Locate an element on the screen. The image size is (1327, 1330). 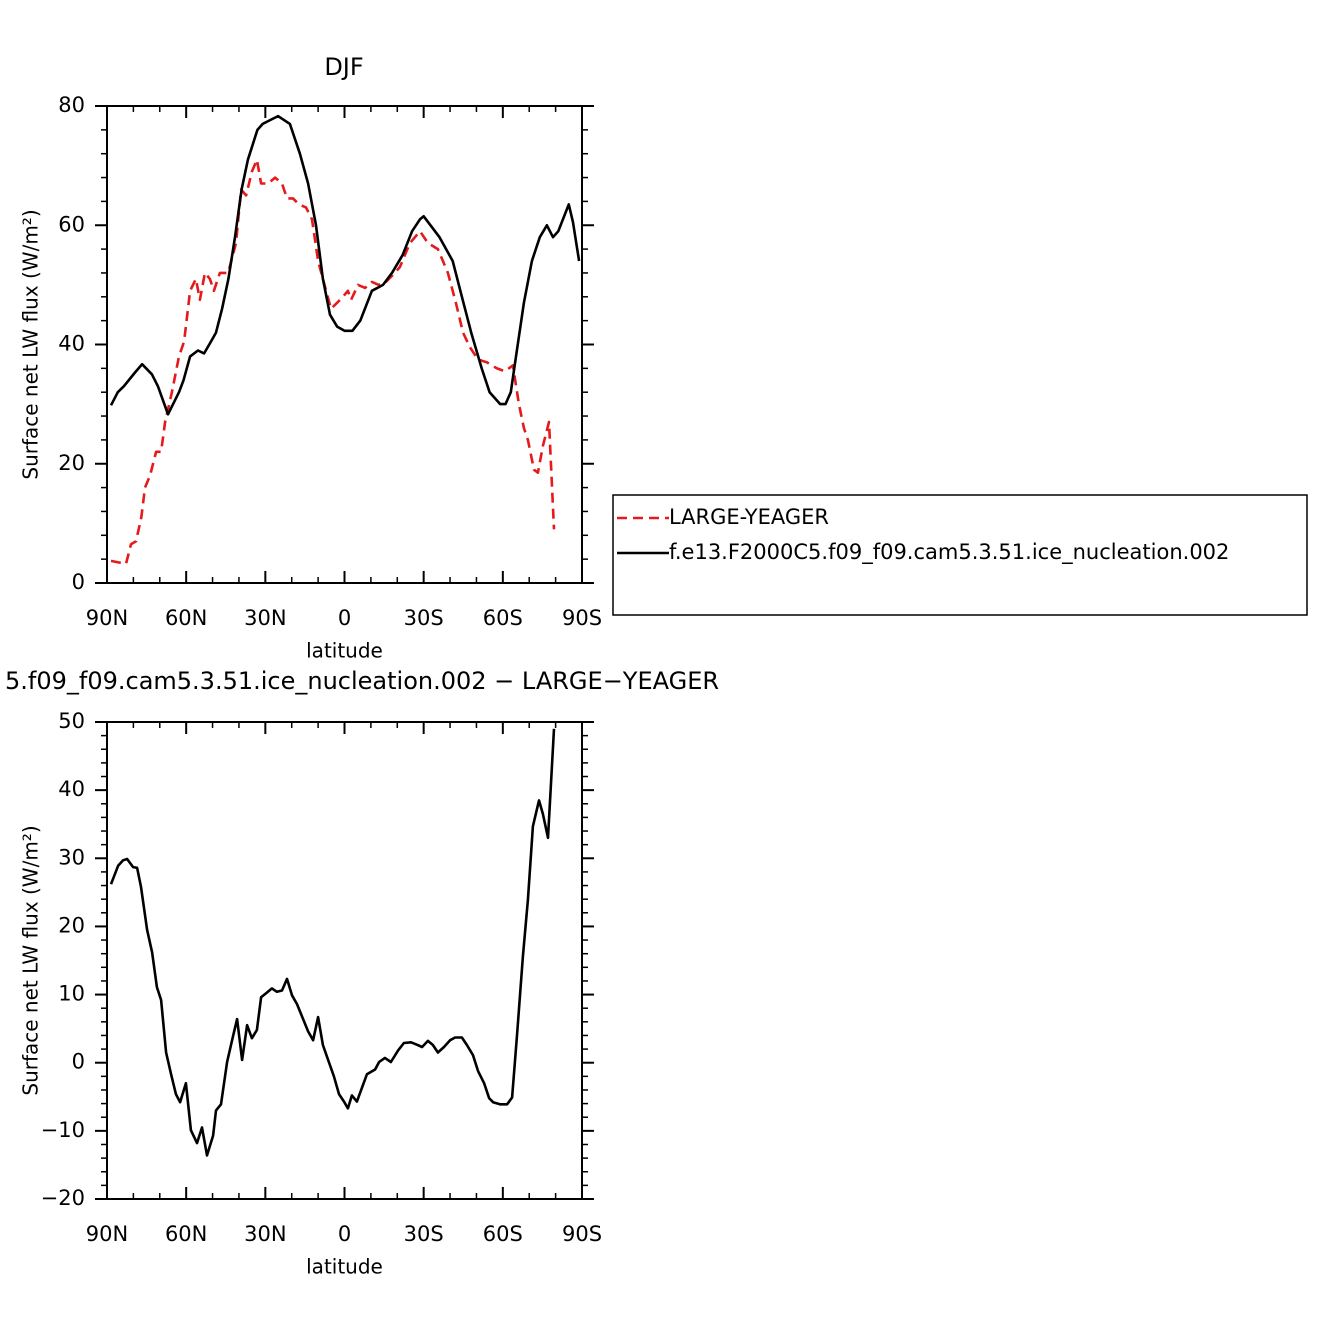
y-tick-label: −10 is located at coordinates (63, 1130).